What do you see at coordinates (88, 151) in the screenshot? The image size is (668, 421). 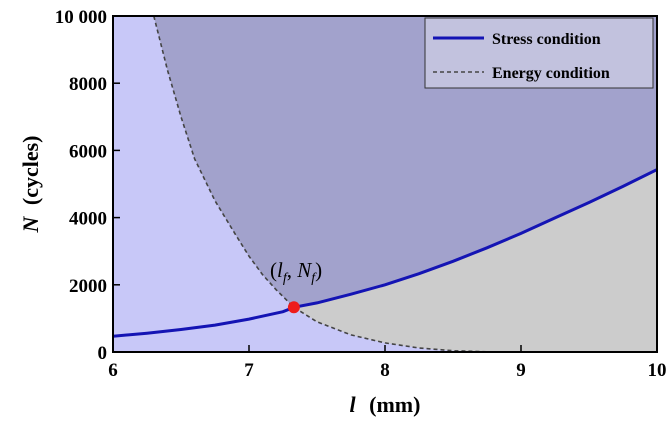 I see `y-tick-label: 6000` at bounding box center [88, 151].